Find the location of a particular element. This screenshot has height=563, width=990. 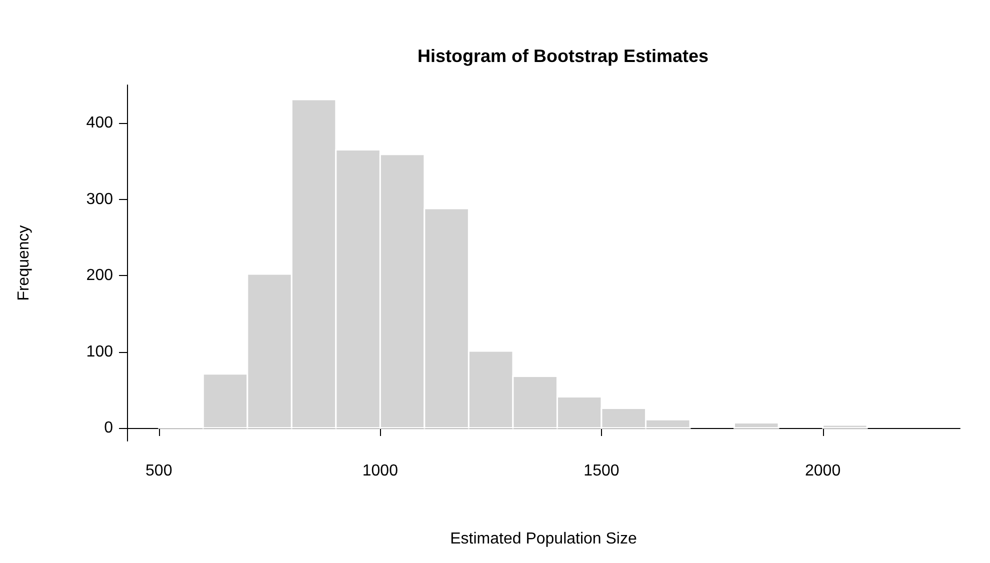

x-tick-label: 2000 is located at coordinates (822, 471).